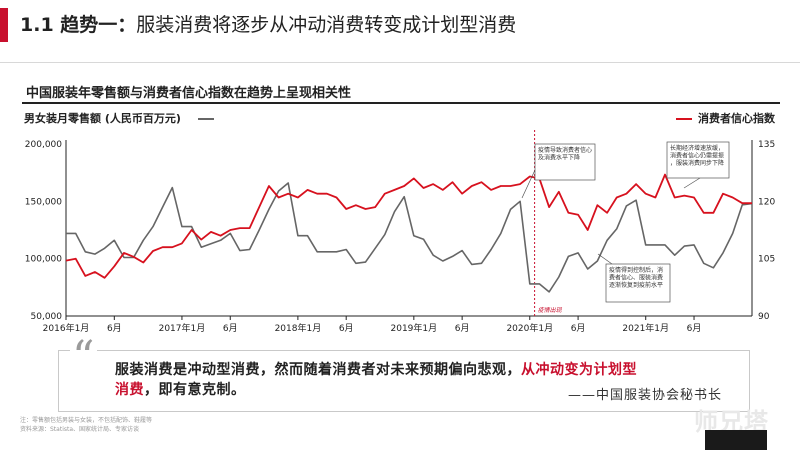 The image size is (800, 450). Describe the element at coordinates (66, 328) in the screenshot. I see `x-tick-label: 2016年1月` at that location.